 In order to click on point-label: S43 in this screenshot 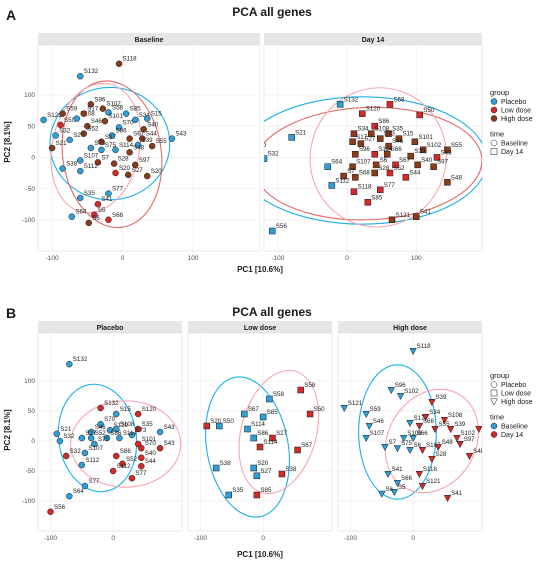, I will do `click(170, 427)`.